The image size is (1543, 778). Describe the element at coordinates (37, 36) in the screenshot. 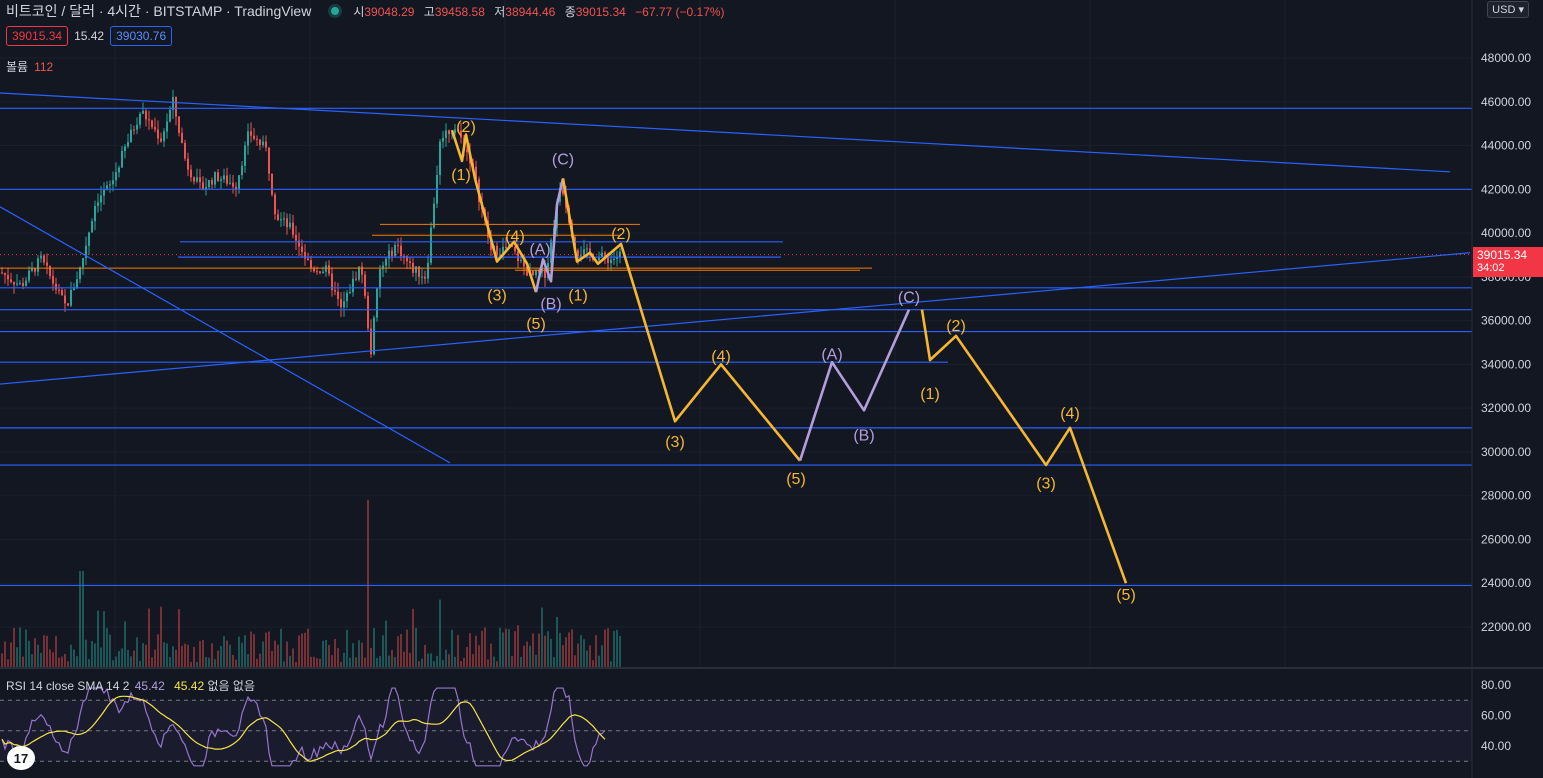

I see `sell-button: 39015.34` at that location.